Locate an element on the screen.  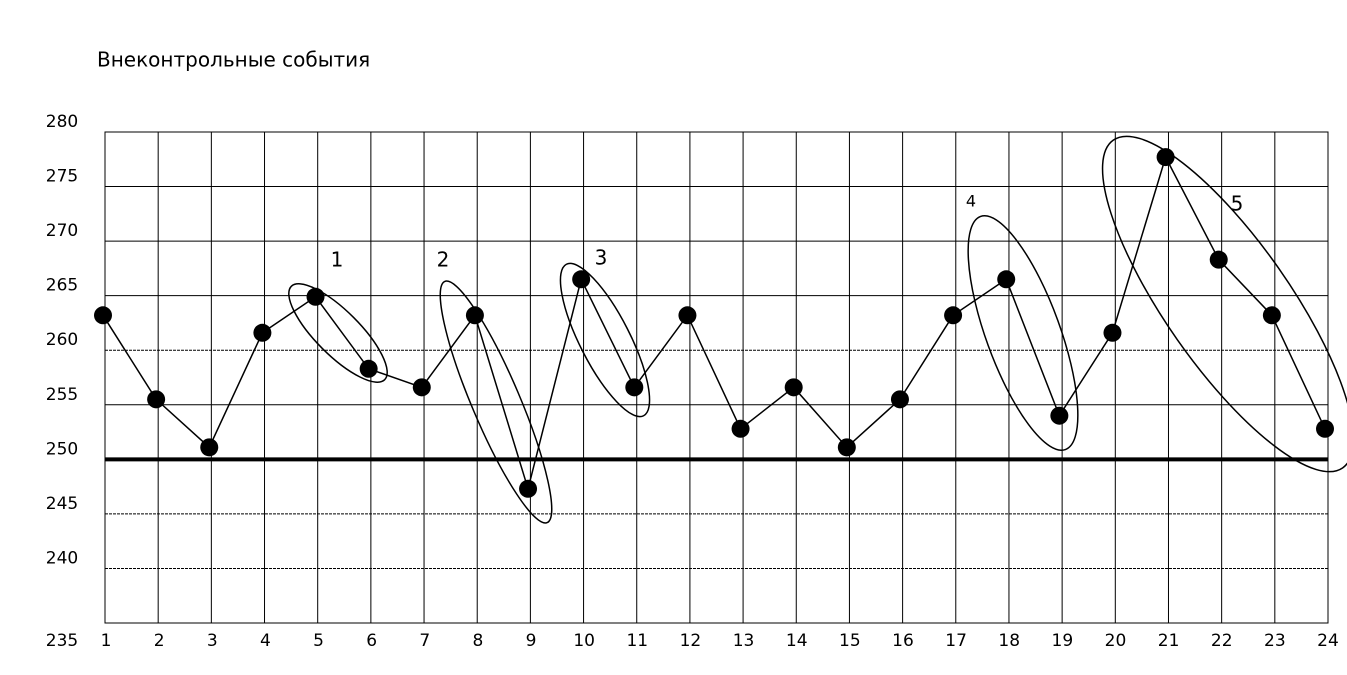
y-tick-label: 235 is located at coordinates (62, 641).